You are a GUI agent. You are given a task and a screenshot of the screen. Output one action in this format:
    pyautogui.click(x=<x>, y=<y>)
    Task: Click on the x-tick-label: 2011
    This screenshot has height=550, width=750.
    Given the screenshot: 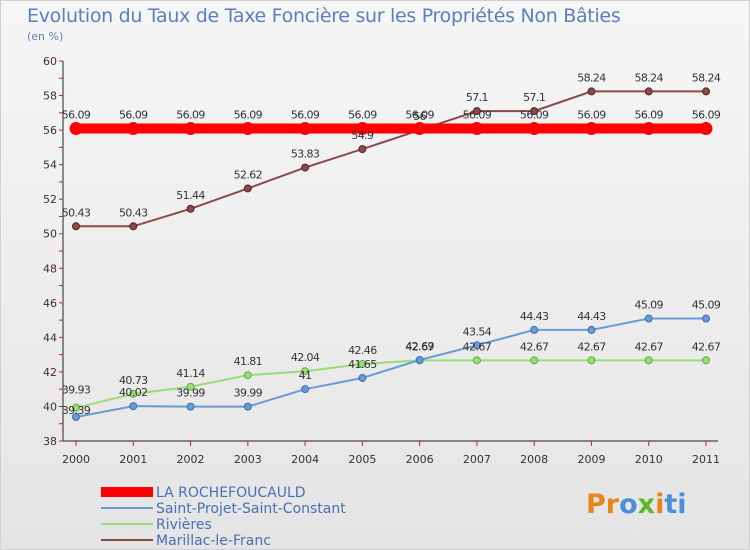 What is the action you would take?
    pyautogui.click(x=706, y=459)
    